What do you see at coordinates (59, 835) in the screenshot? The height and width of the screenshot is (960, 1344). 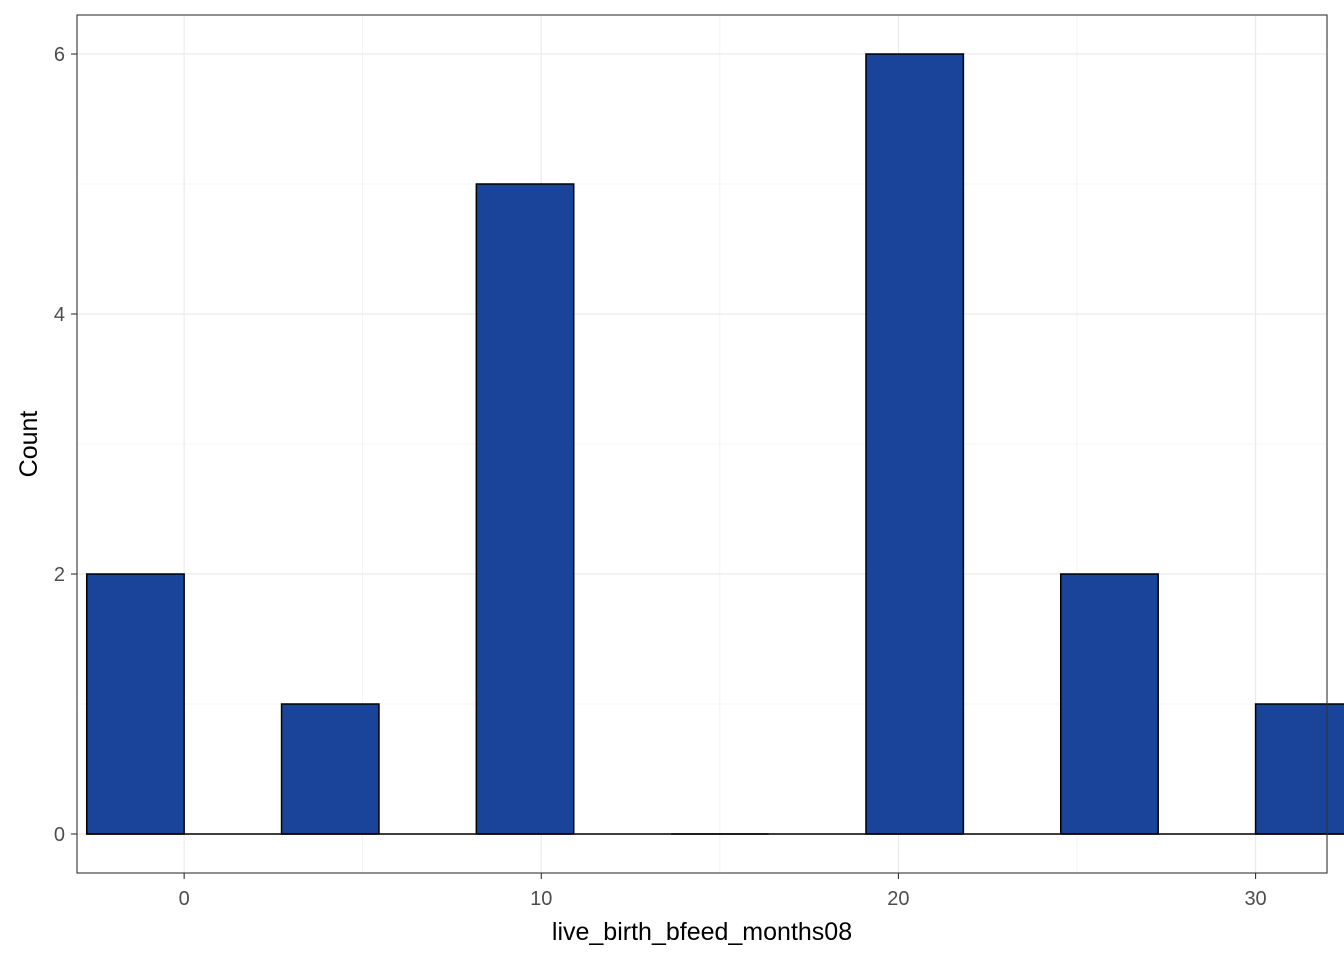 I see `y-tick-label: 0` at bounding box center [59, 835].